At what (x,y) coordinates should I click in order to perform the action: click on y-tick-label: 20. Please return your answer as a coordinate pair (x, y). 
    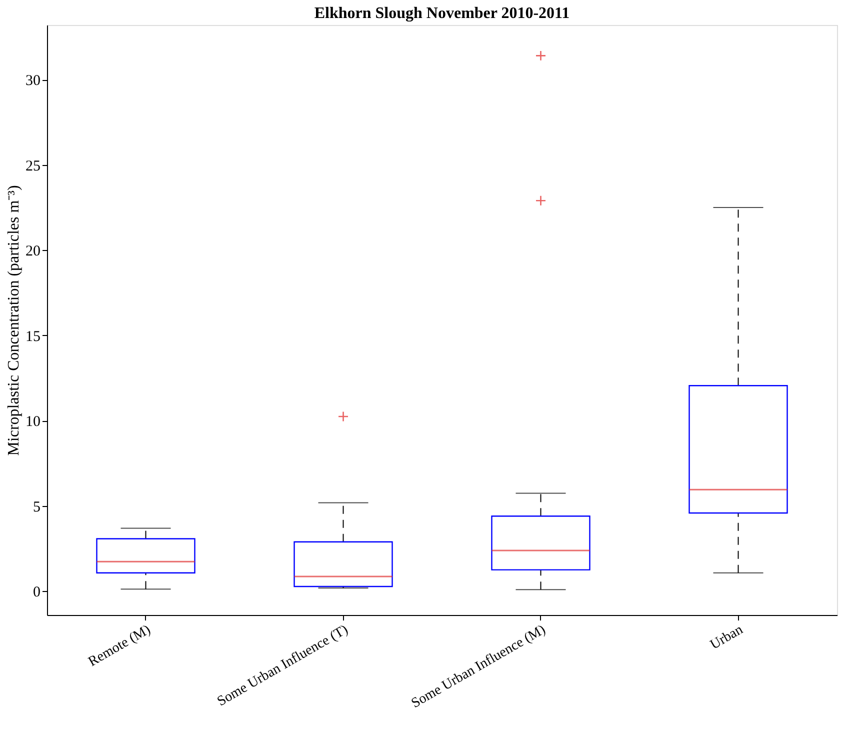
    Looking at the image, I should click on (33, 252).